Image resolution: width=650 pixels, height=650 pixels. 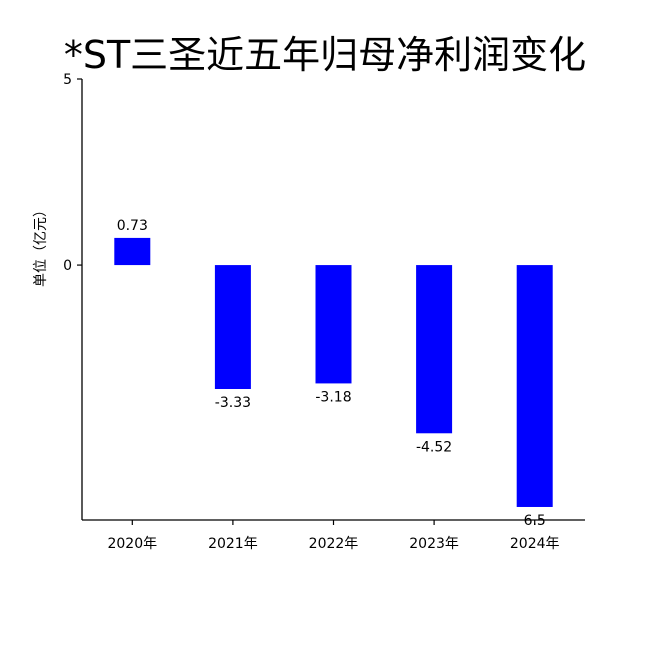 I want to click on data-label-2: -3.18, so click(x=333, y=397).